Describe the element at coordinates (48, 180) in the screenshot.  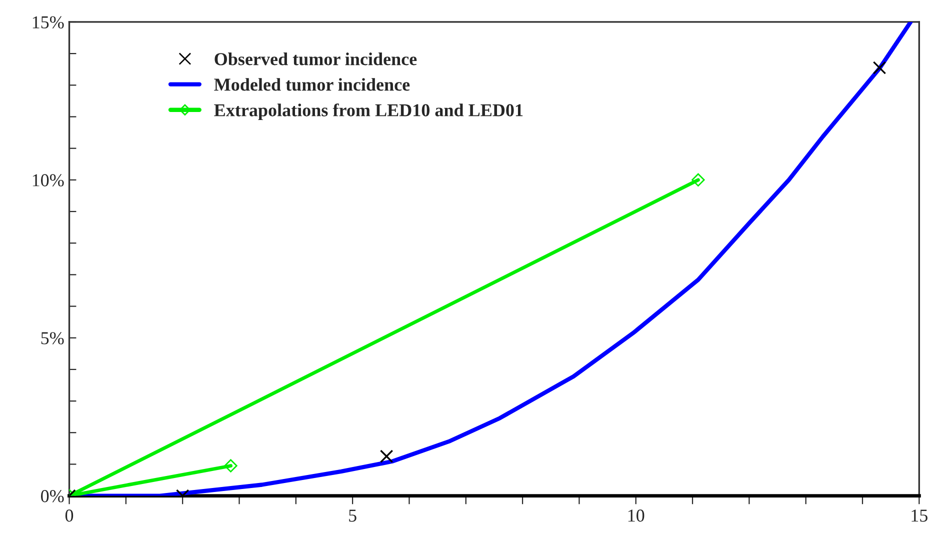
I see `y-tick-label: 10%` at that location.